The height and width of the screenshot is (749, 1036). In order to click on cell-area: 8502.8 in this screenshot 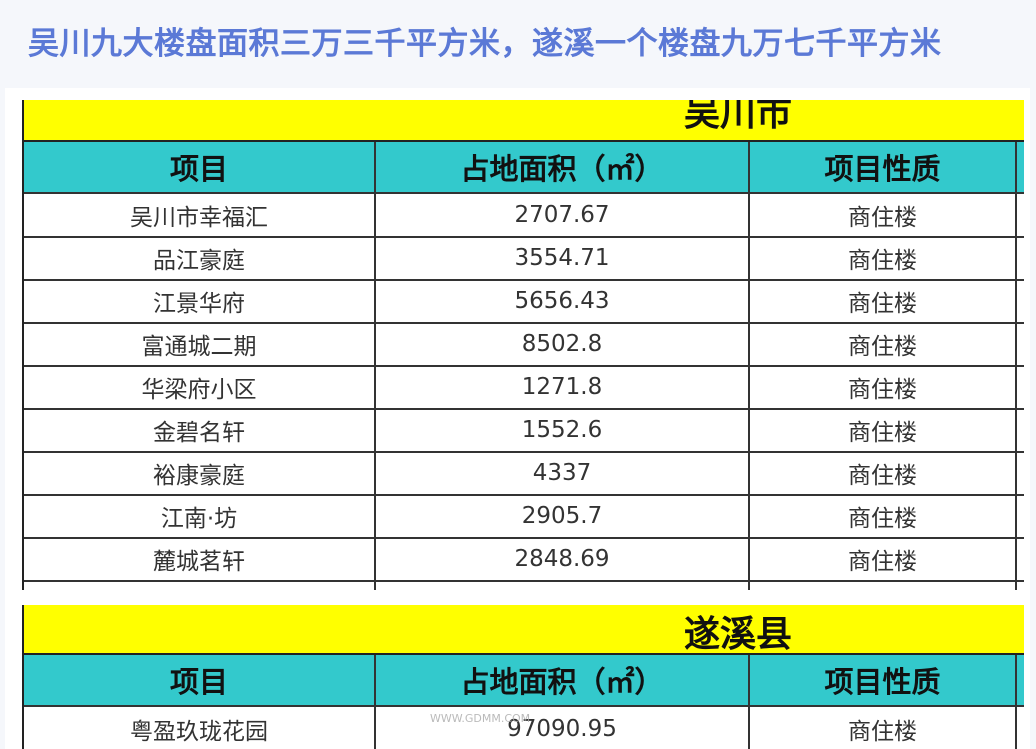, I will do `click(563, 343)`.